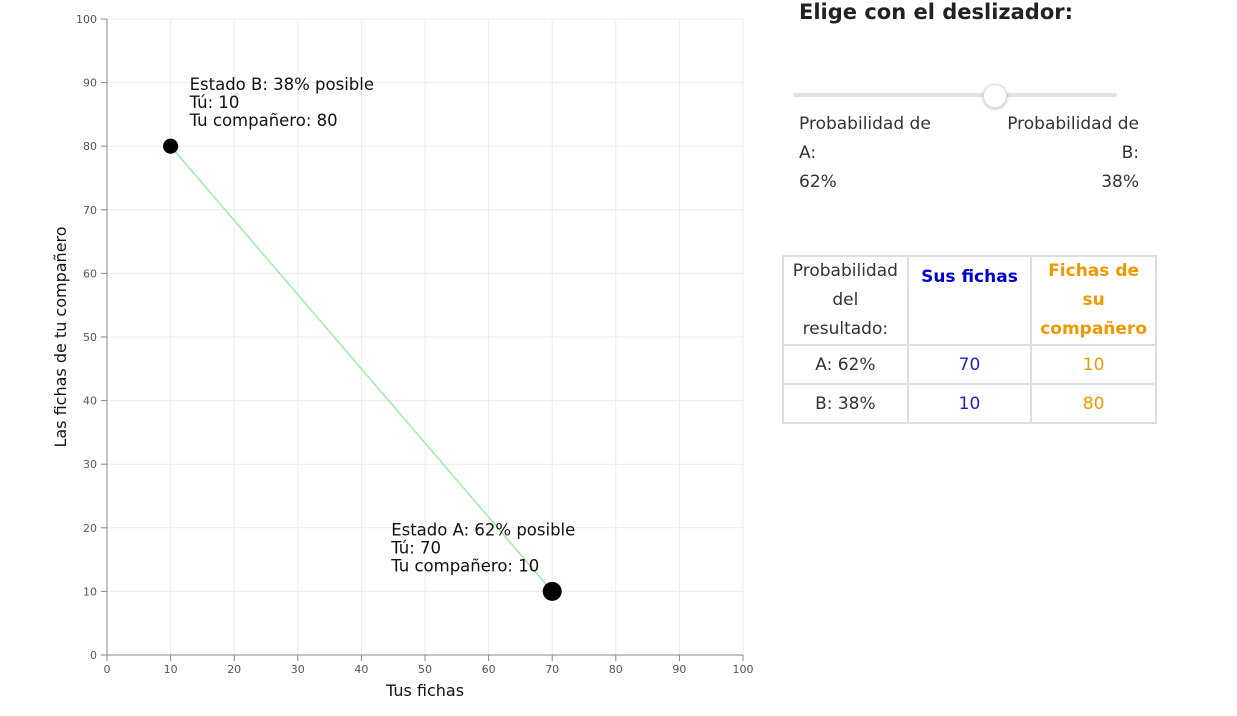 This screenshot has height=716, width=1237. What do you see at coordinates (845, 364) in the screenshot?
I see `row-outcome: A: 62%` at bounding box center [845, 364].